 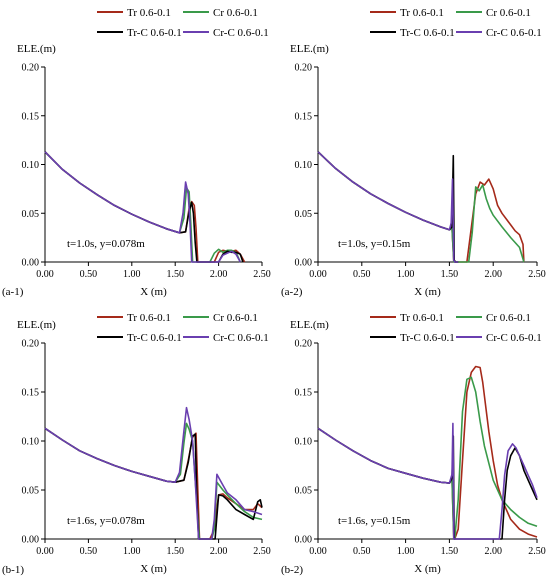 I want to click on panel-label: (b-1), so click(x=13, y=570).